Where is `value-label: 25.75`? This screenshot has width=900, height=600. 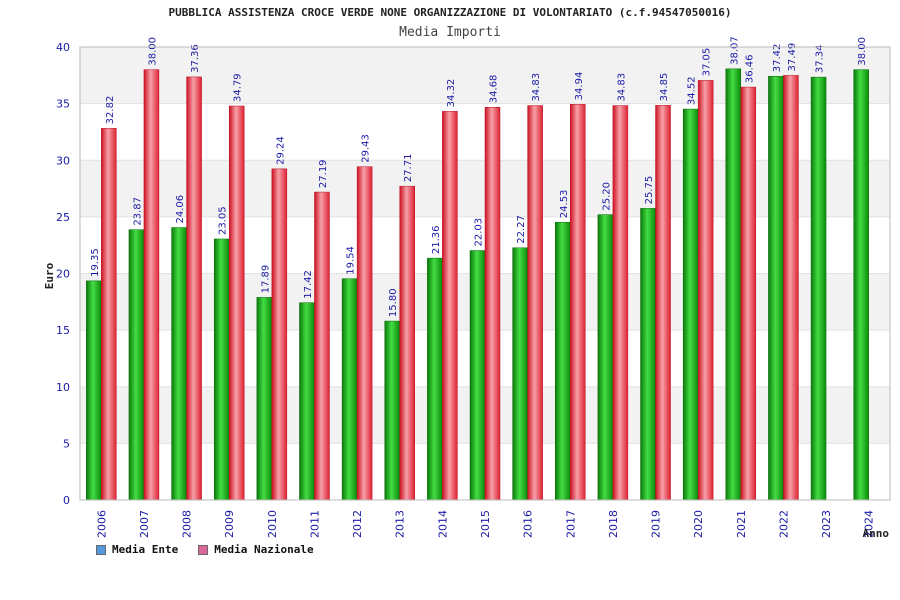
value-label: 25.75 is located at coordinates (649, 190).